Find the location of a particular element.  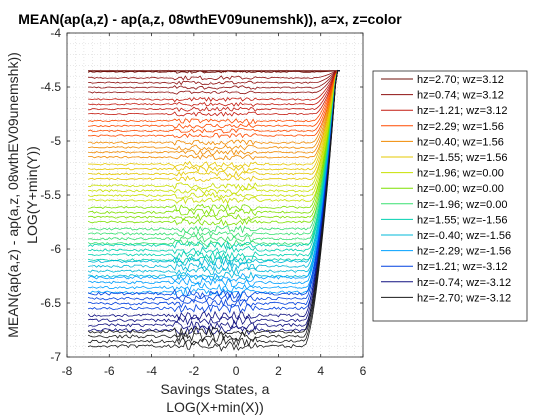

y-tick-label: -6 is located at coordinates (55, 249).